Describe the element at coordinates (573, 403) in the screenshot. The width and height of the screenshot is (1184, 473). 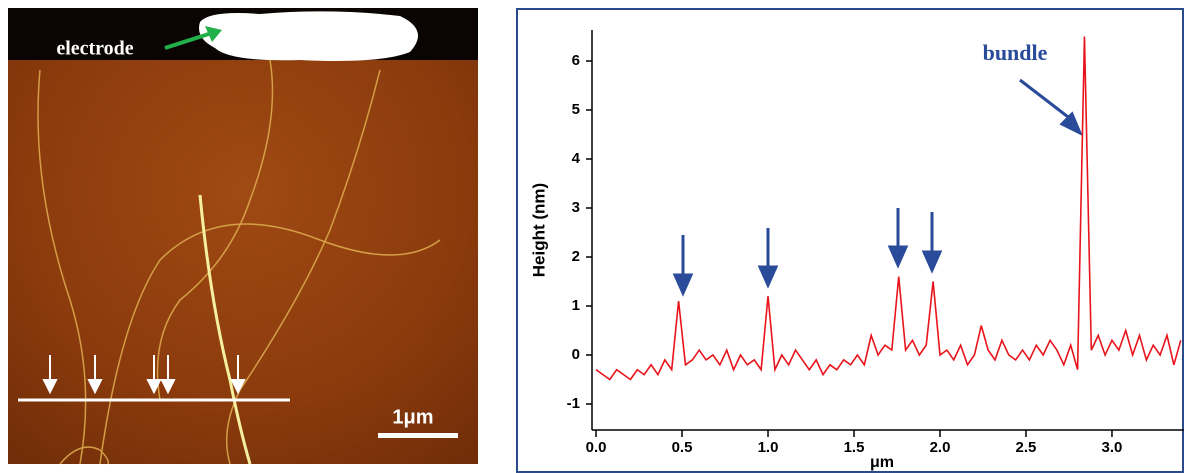
I see `y-tick-label: -1` at that location.